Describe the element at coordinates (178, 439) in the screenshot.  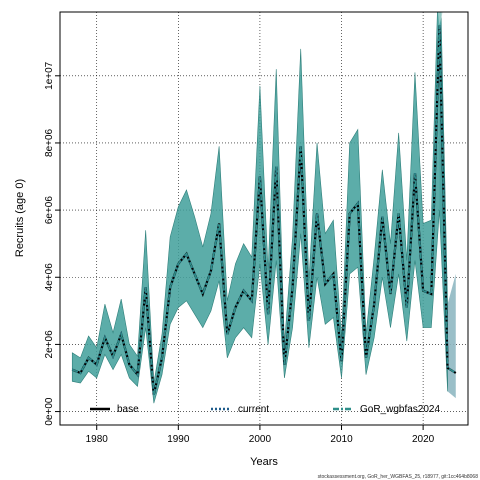
I see `x-tick-label: 1990` at that location.